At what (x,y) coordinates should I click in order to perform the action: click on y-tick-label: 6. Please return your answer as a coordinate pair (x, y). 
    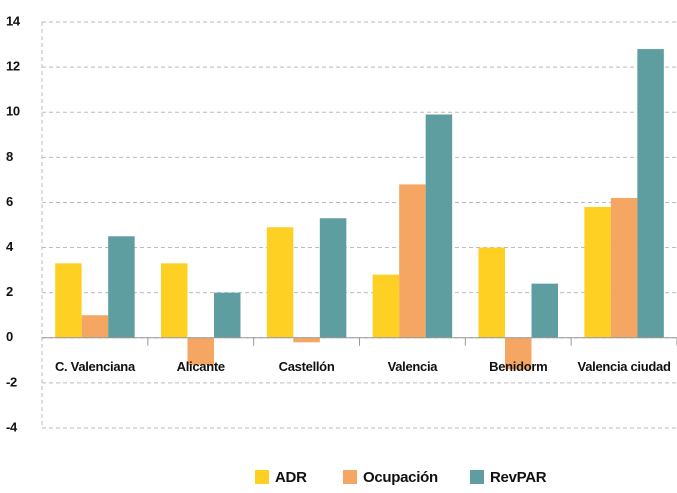
    Looking at the image, I should click on (9, 201).